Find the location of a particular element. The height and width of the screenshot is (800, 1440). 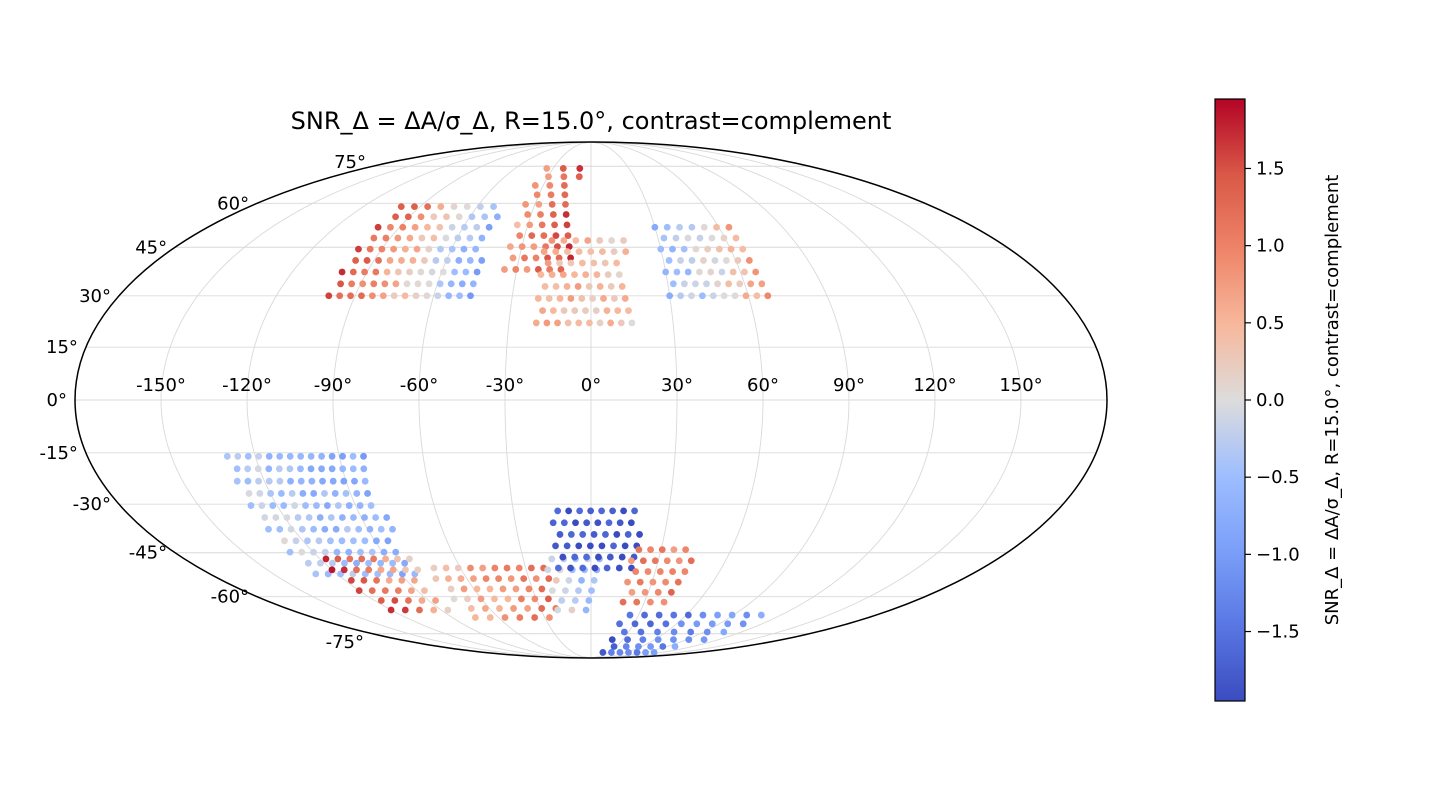

colorbar-tick-label: −1.0 is located at coordinates (1278, 554).